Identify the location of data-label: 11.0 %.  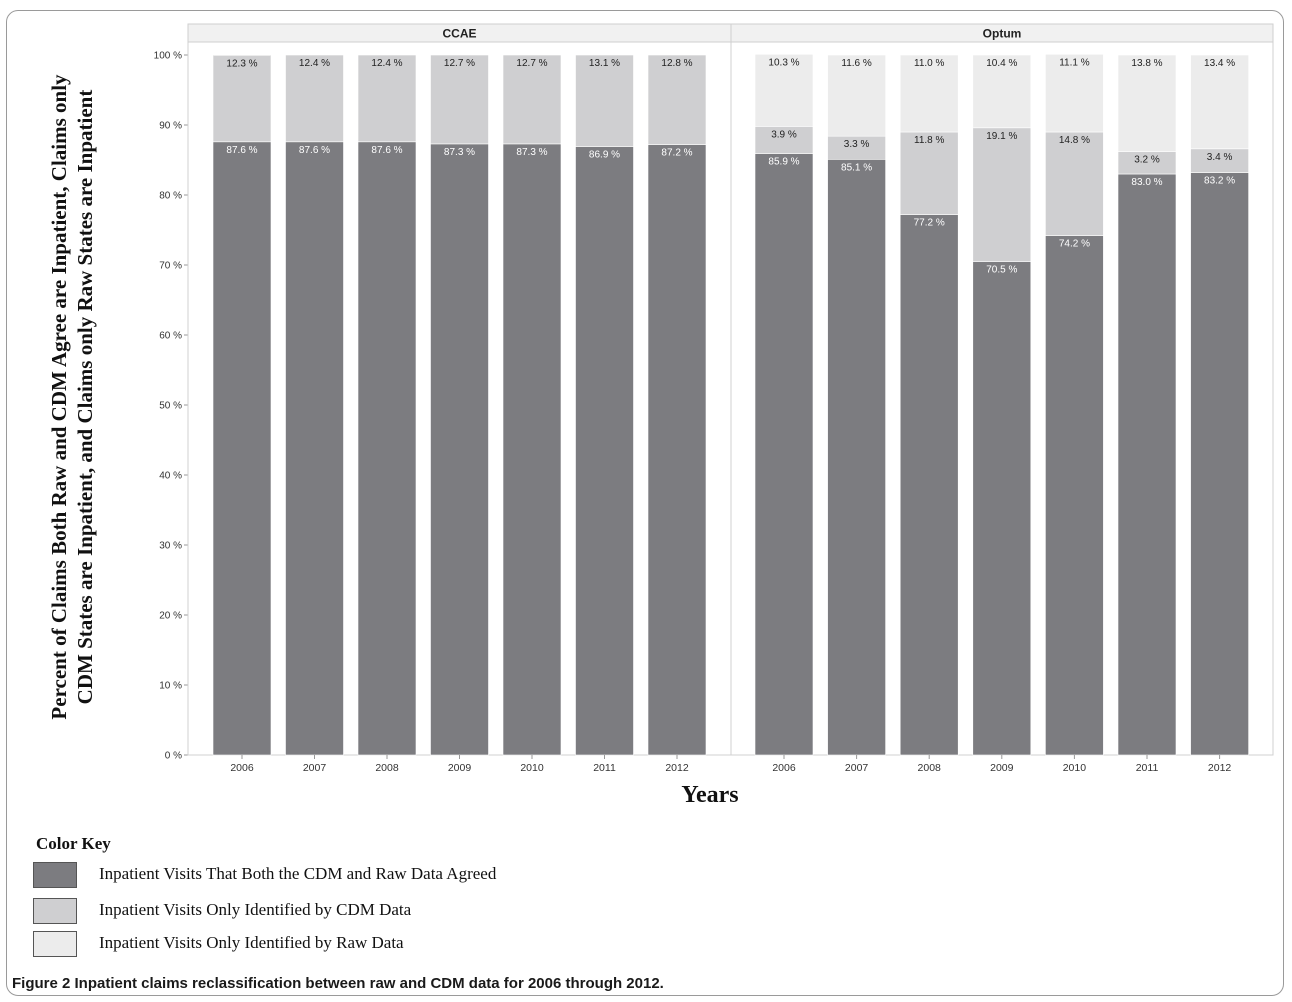
(929, 63).